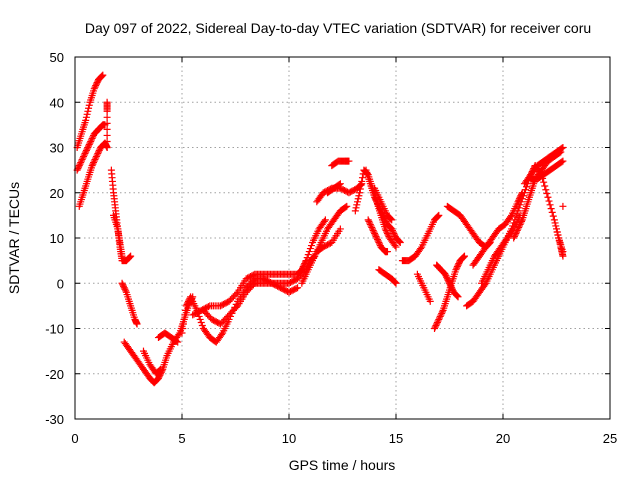  I want to click on y-tick-label: 40, so click(57, 102).